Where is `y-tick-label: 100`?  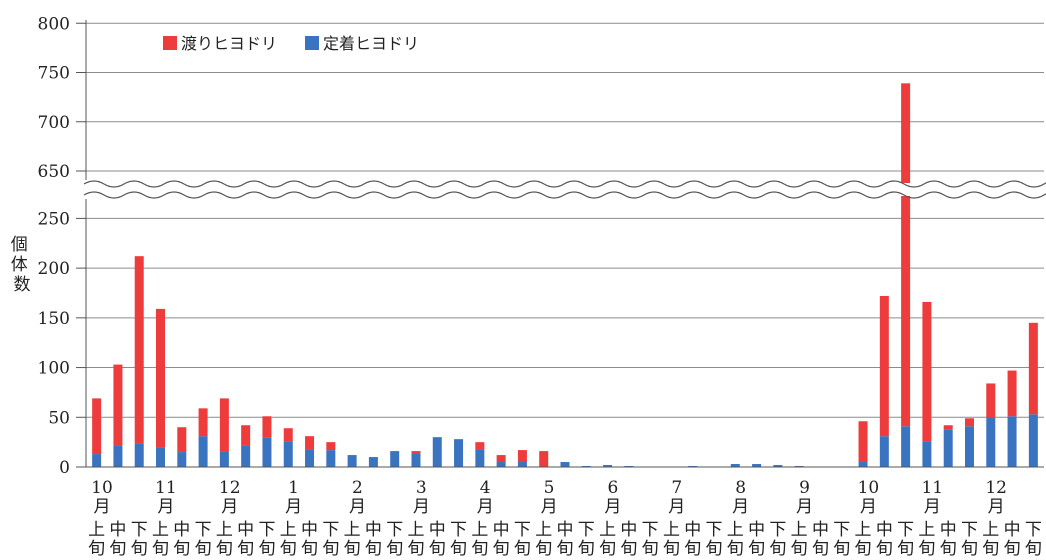 y-tick-label: 100 is located at coordinates (54, 369).